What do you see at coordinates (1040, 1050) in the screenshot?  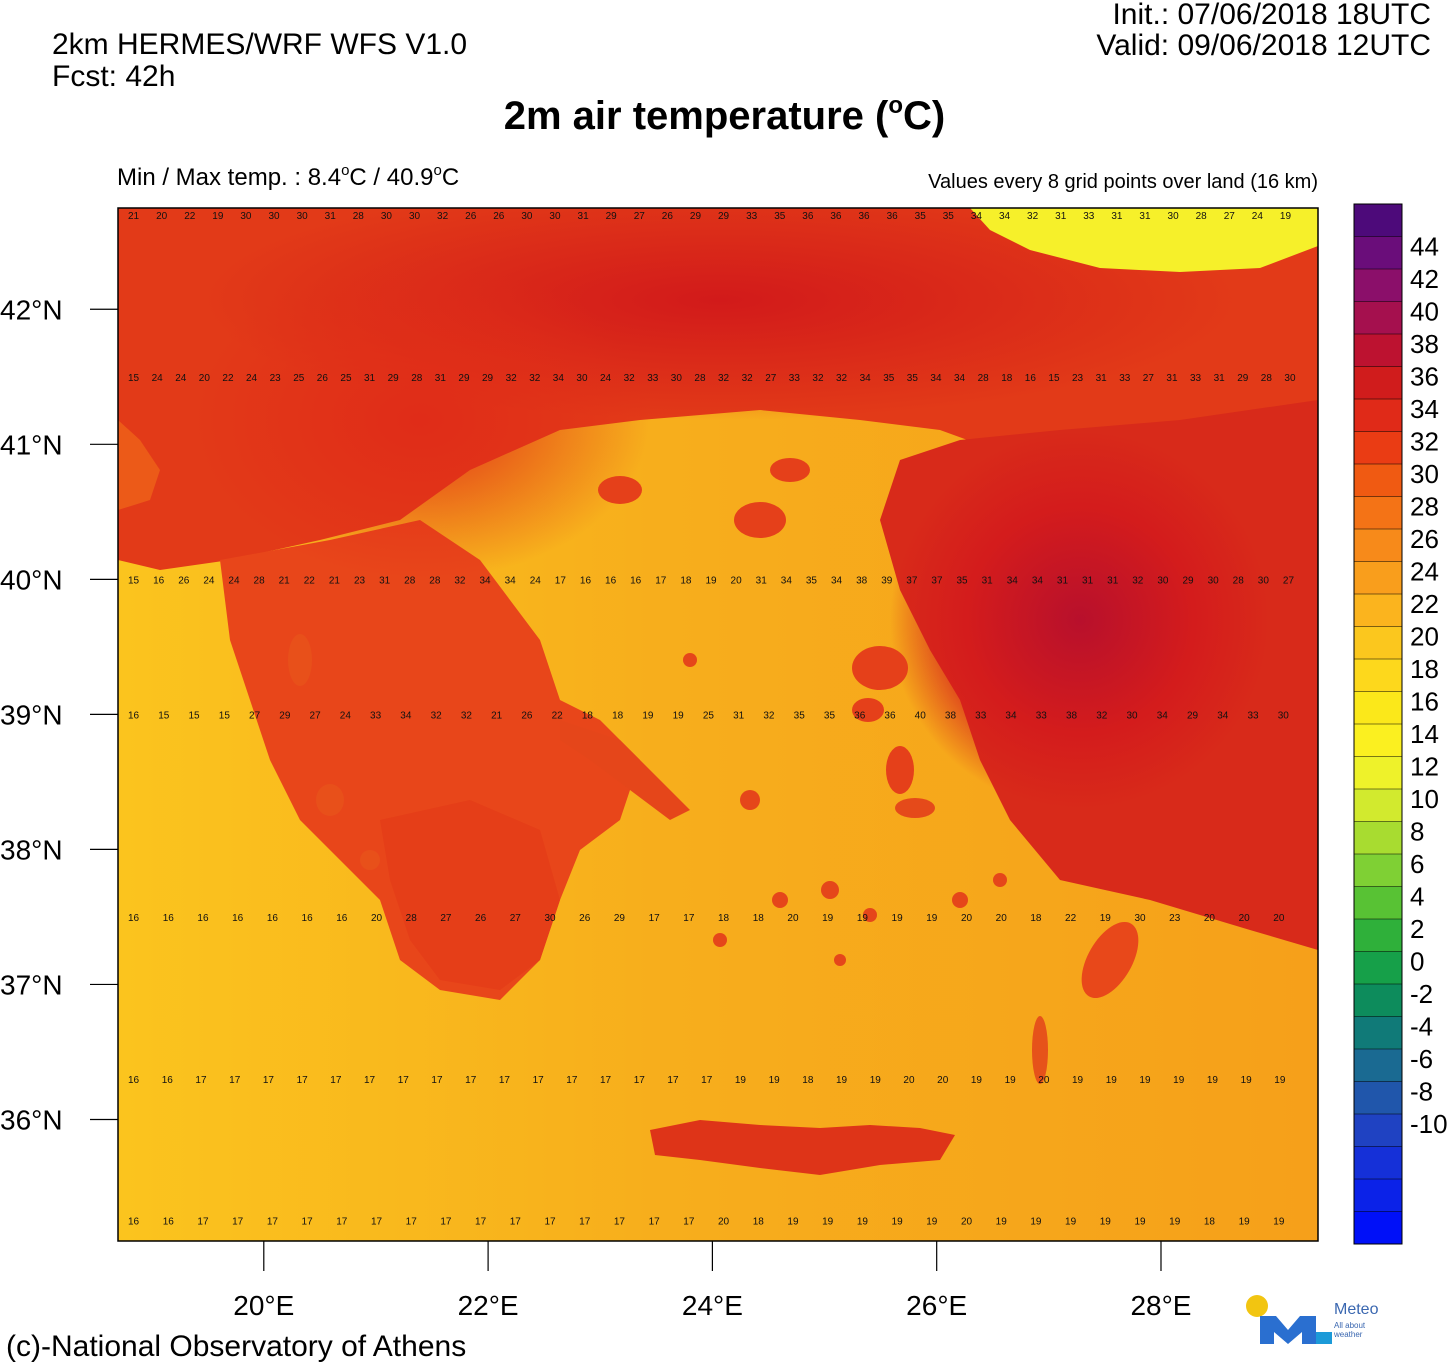 I see `island-karpathos` at bounding box center [1040, 1050].